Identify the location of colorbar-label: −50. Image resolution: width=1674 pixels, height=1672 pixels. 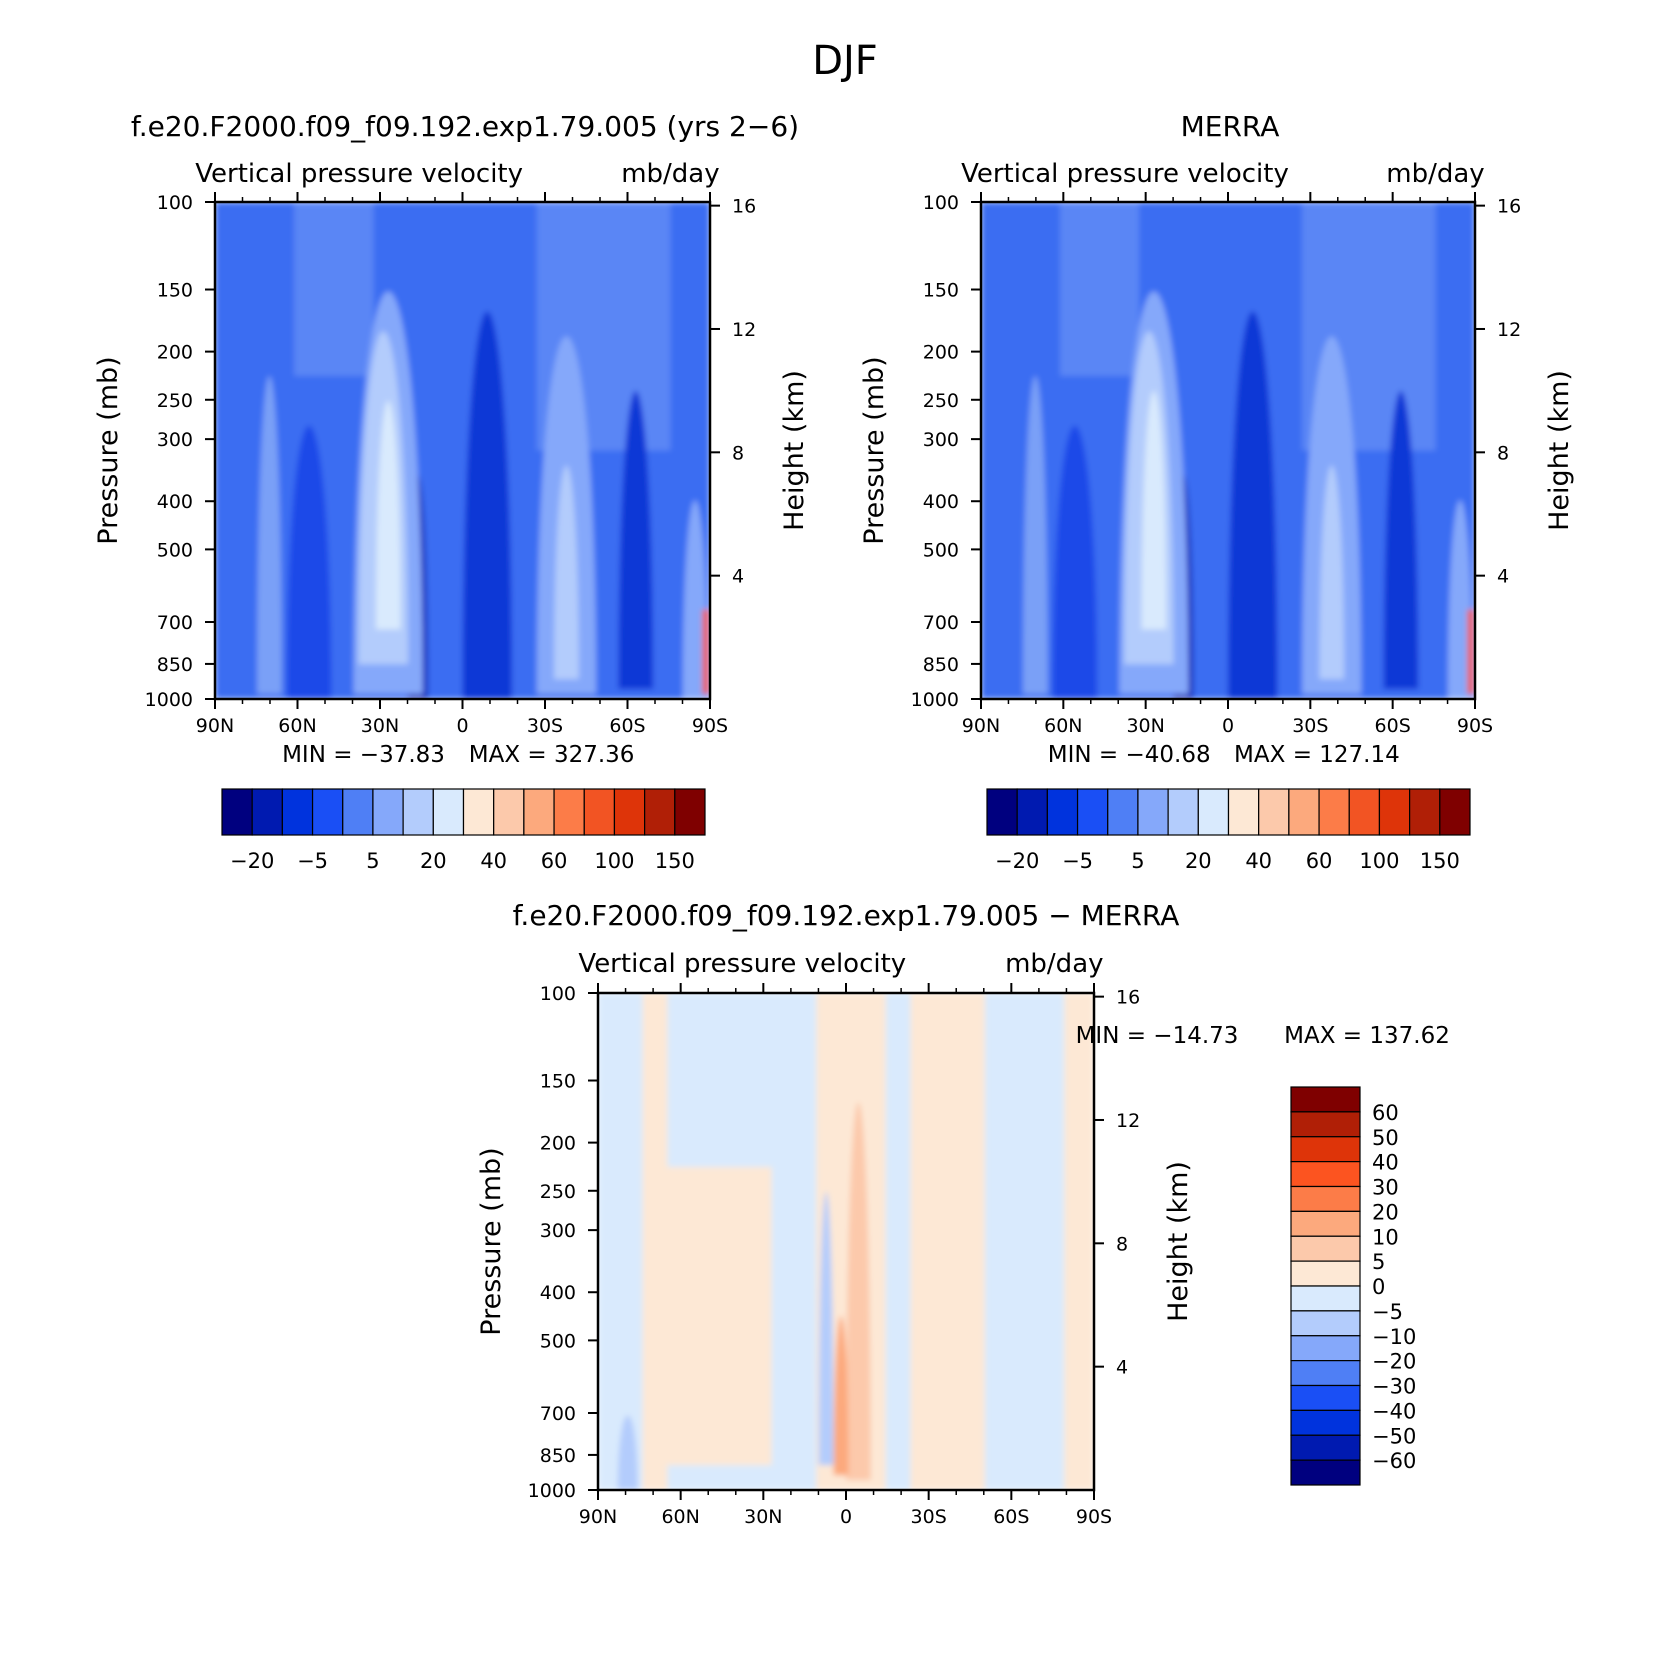
(1394, 1436).